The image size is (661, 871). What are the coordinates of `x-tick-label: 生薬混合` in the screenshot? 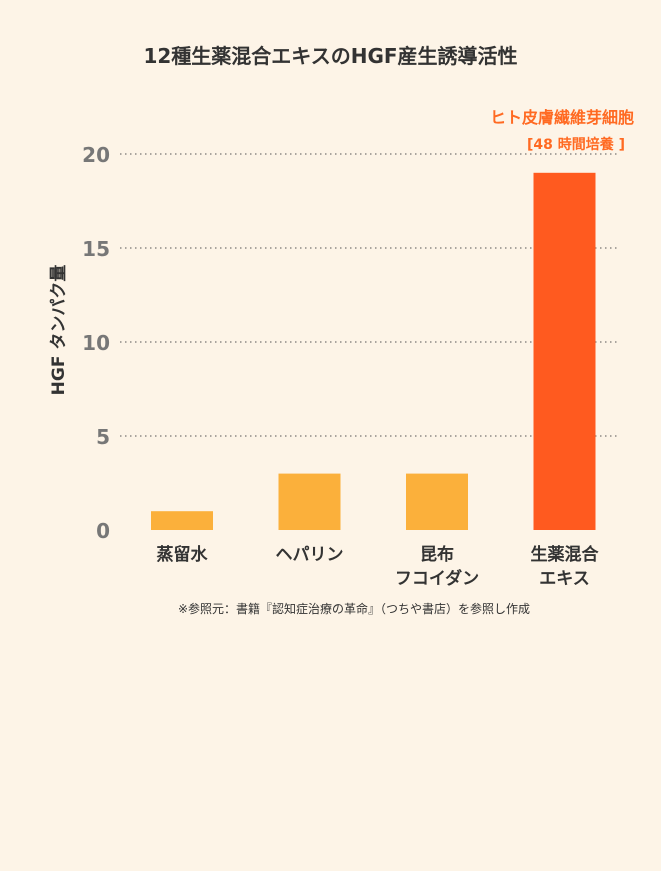 It's located at (565, 554).